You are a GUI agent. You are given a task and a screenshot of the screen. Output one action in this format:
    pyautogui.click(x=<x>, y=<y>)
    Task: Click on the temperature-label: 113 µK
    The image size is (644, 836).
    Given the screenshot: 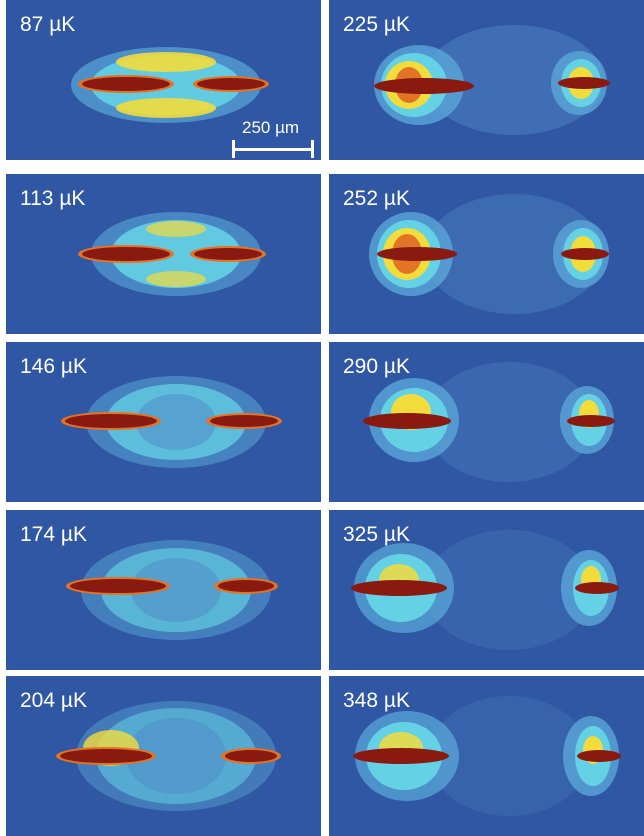 What is the action you would take?
    pyautogui.click(x=53, y=198)
    